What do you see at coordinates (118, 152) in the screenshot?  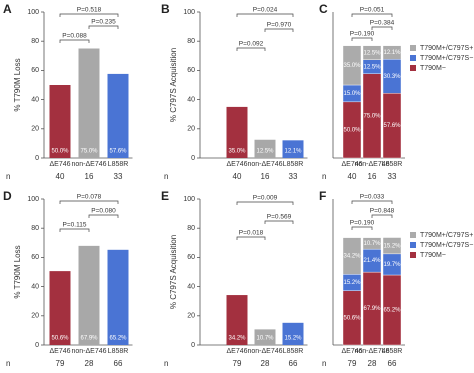 I see `value-label: 57.6%` at bounding box center [118, 152].